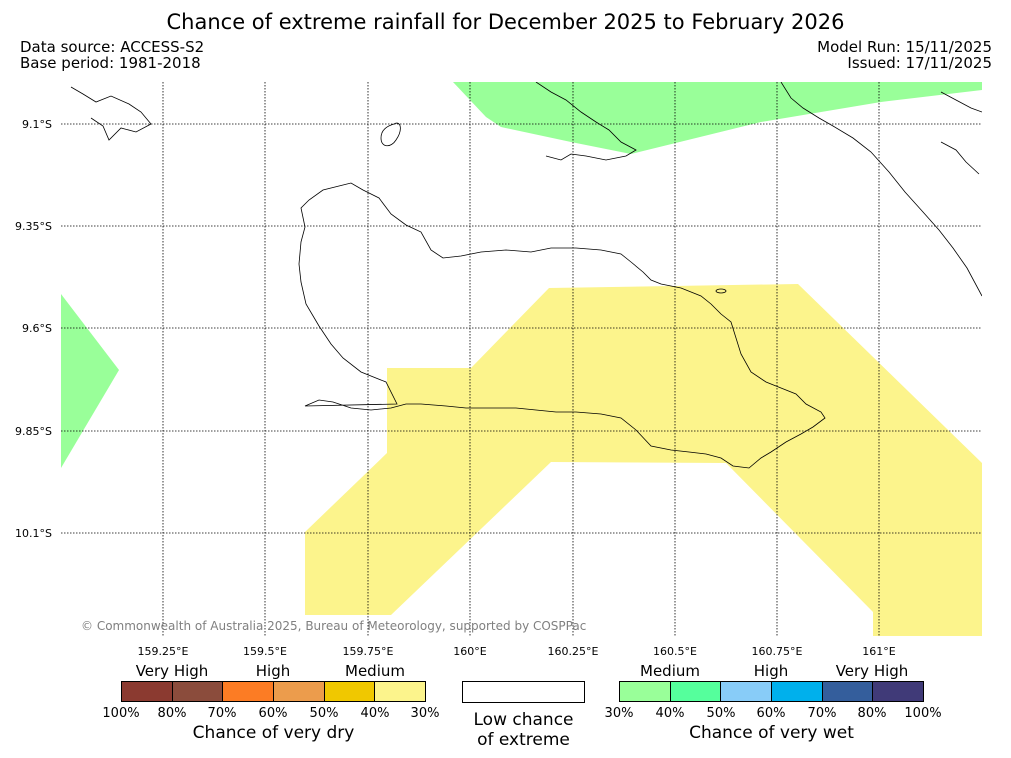  Describe the element at coordinates (573, 651) in the screenshot. I see `lon-label: 160.25°E` at that location.